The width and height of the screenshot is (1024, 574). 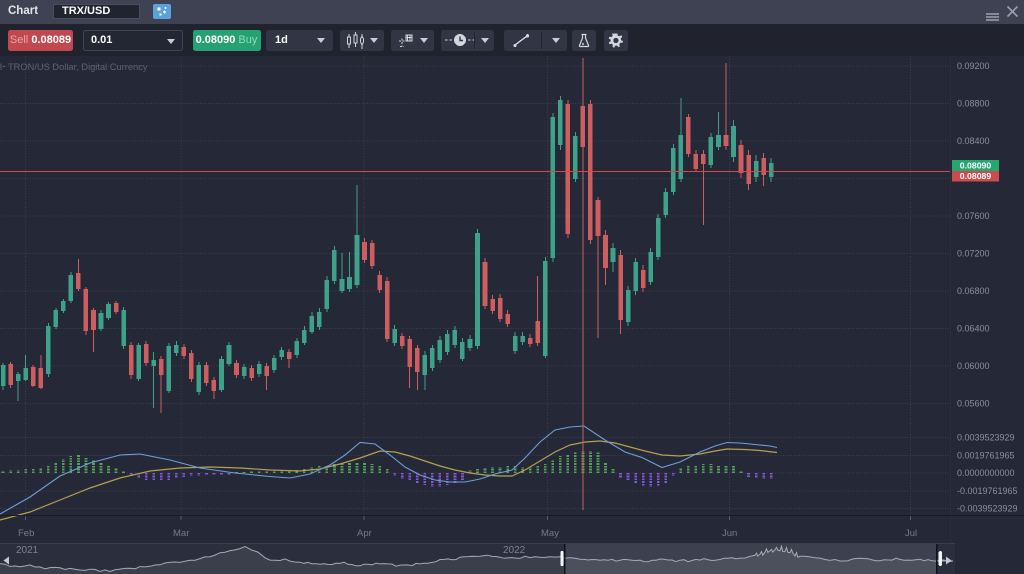 What do you see at coordinates (973, 104) in the screenshot?
I see `svg-text: 0.08800` at bounding box center [973, 104].